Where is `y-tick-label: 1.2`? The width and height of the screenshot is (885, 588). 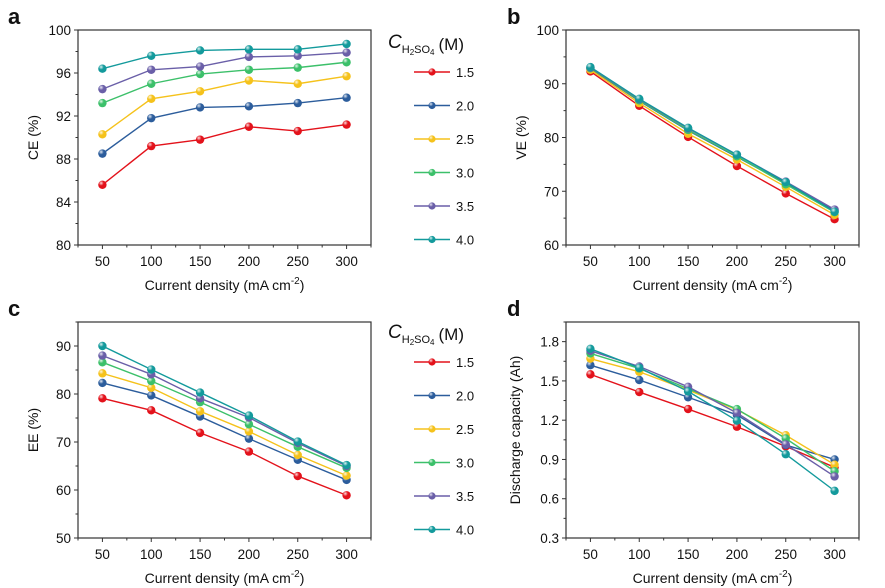
y-tick-label: 1.2 is located at coordinates (549, 420).